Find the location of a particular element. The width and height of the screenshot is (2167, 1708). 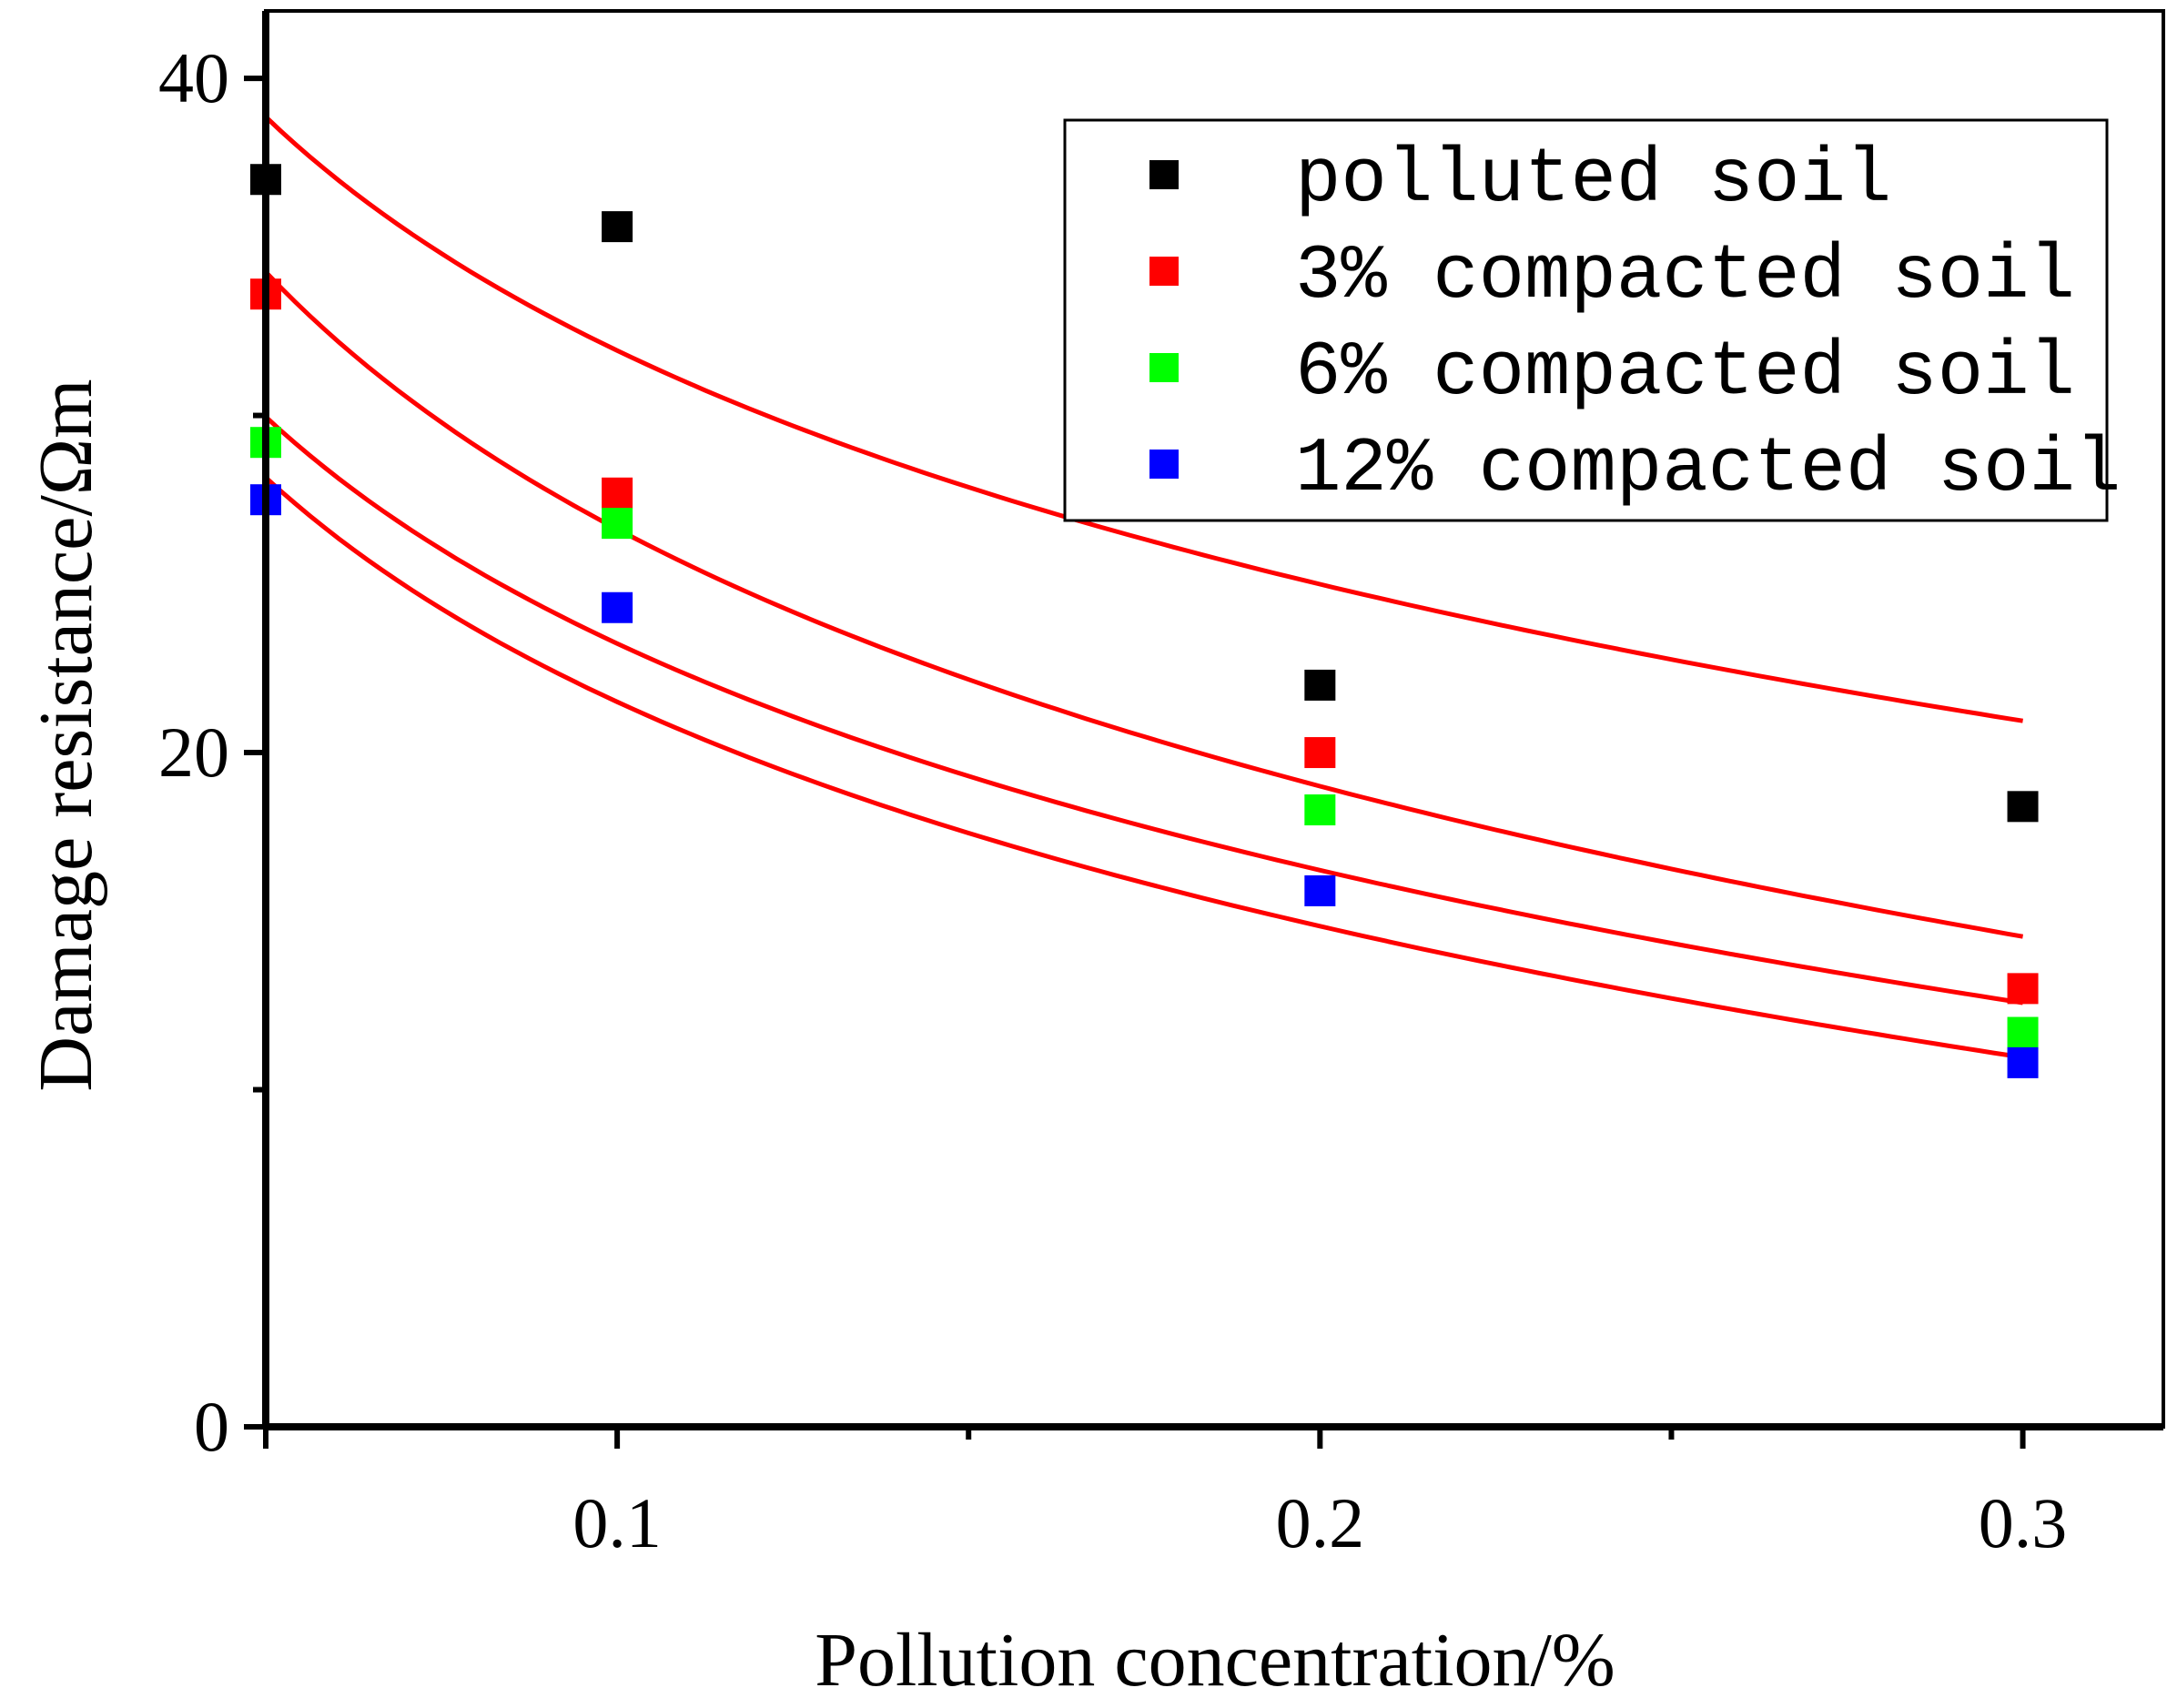

legend-label-2: 3% compacted soil is located at coordinates (1685, 277).